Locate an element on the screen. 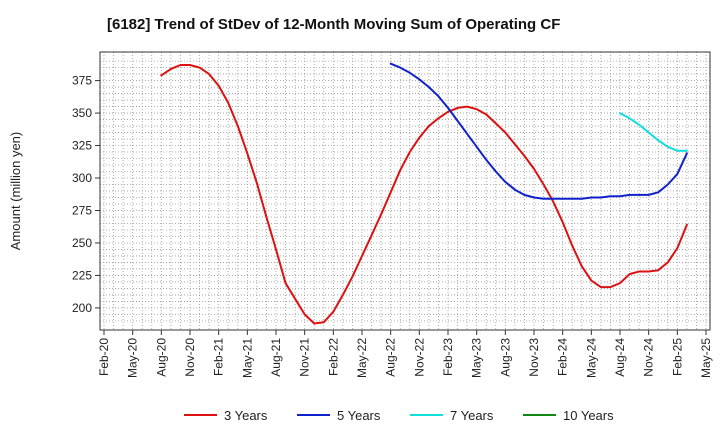 The height and width of the screenshot is (440, 720). y-axis-label: Amount (million yen) is located at coordinates (15, 191).